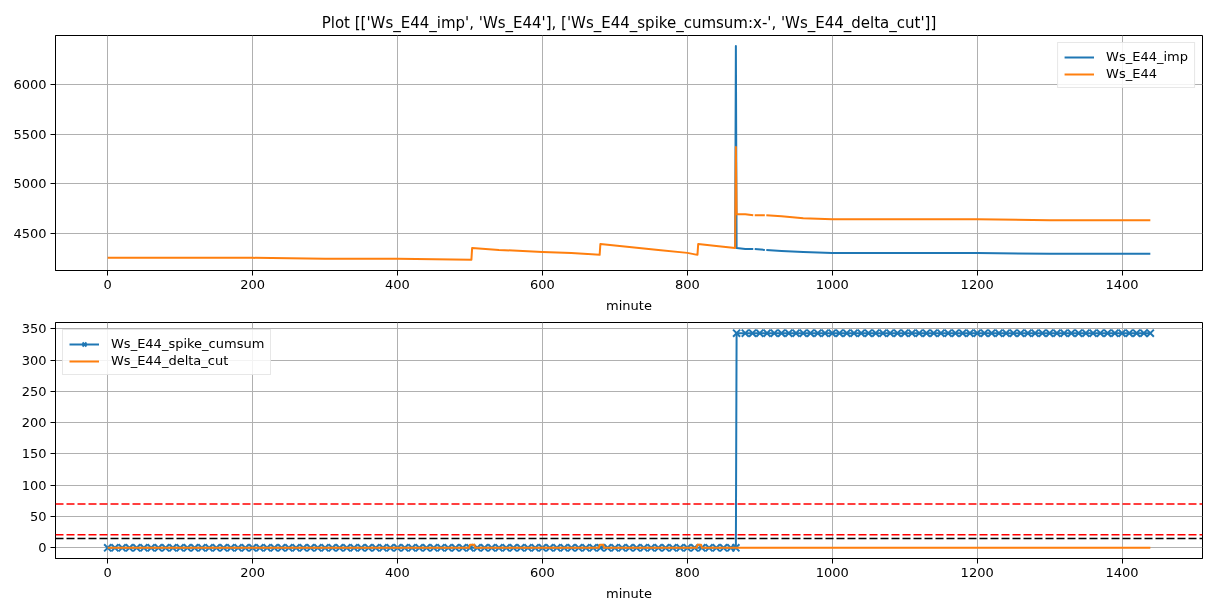 The width and height of the screenshot is (1211, 611). Describe the element at coordinates (38, 517) in the screenshot. I see `y-tick-label: 50` at that location.